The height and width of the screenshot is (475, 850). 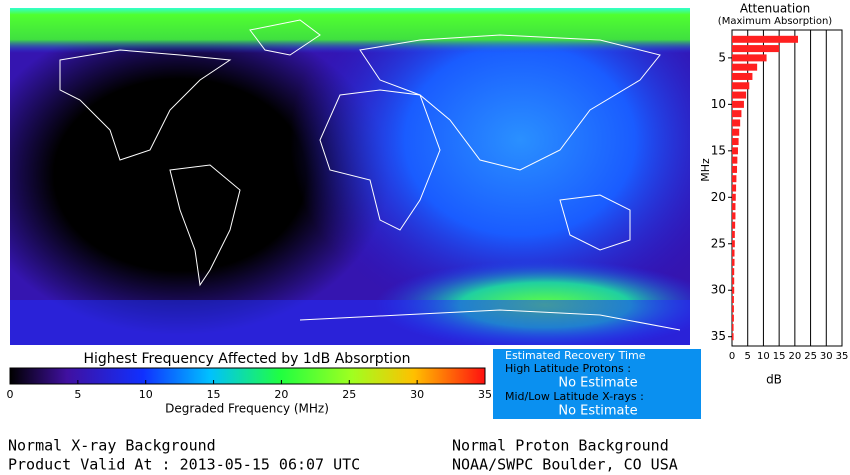 What do you see at coordinates (705, 170) in the screenshot?
I see `y-axis-label: MHz` at bounding box center [705, 170].